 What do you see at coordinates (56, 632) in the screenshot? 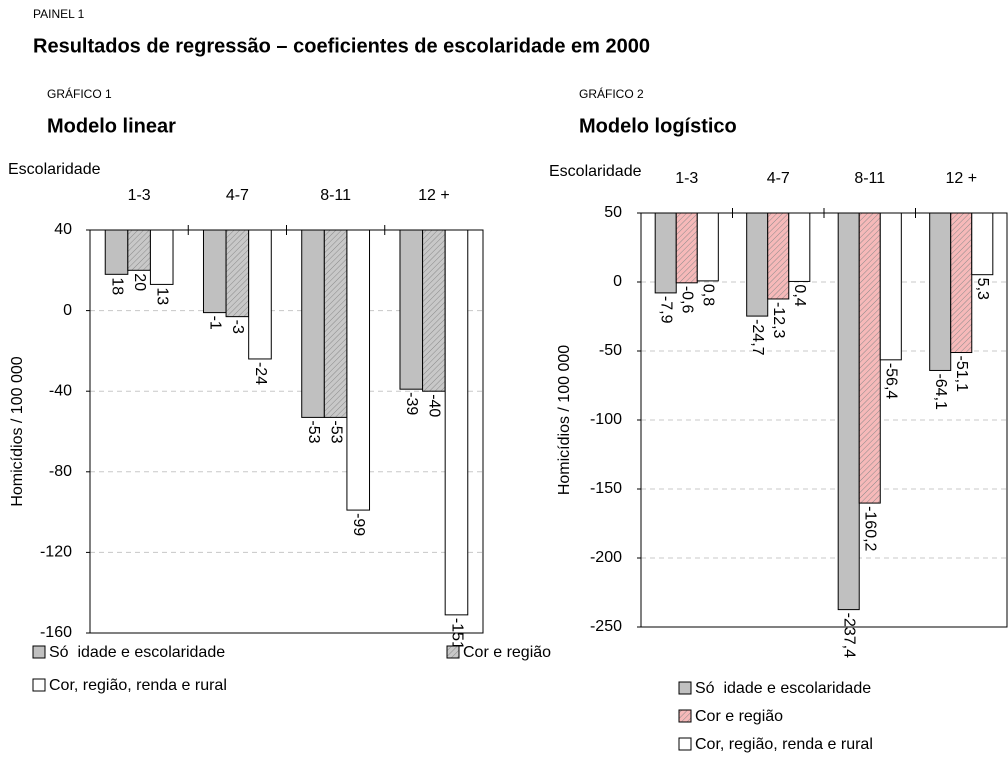
I see `y-tick-label: -160` at bounding box center [56, 632].